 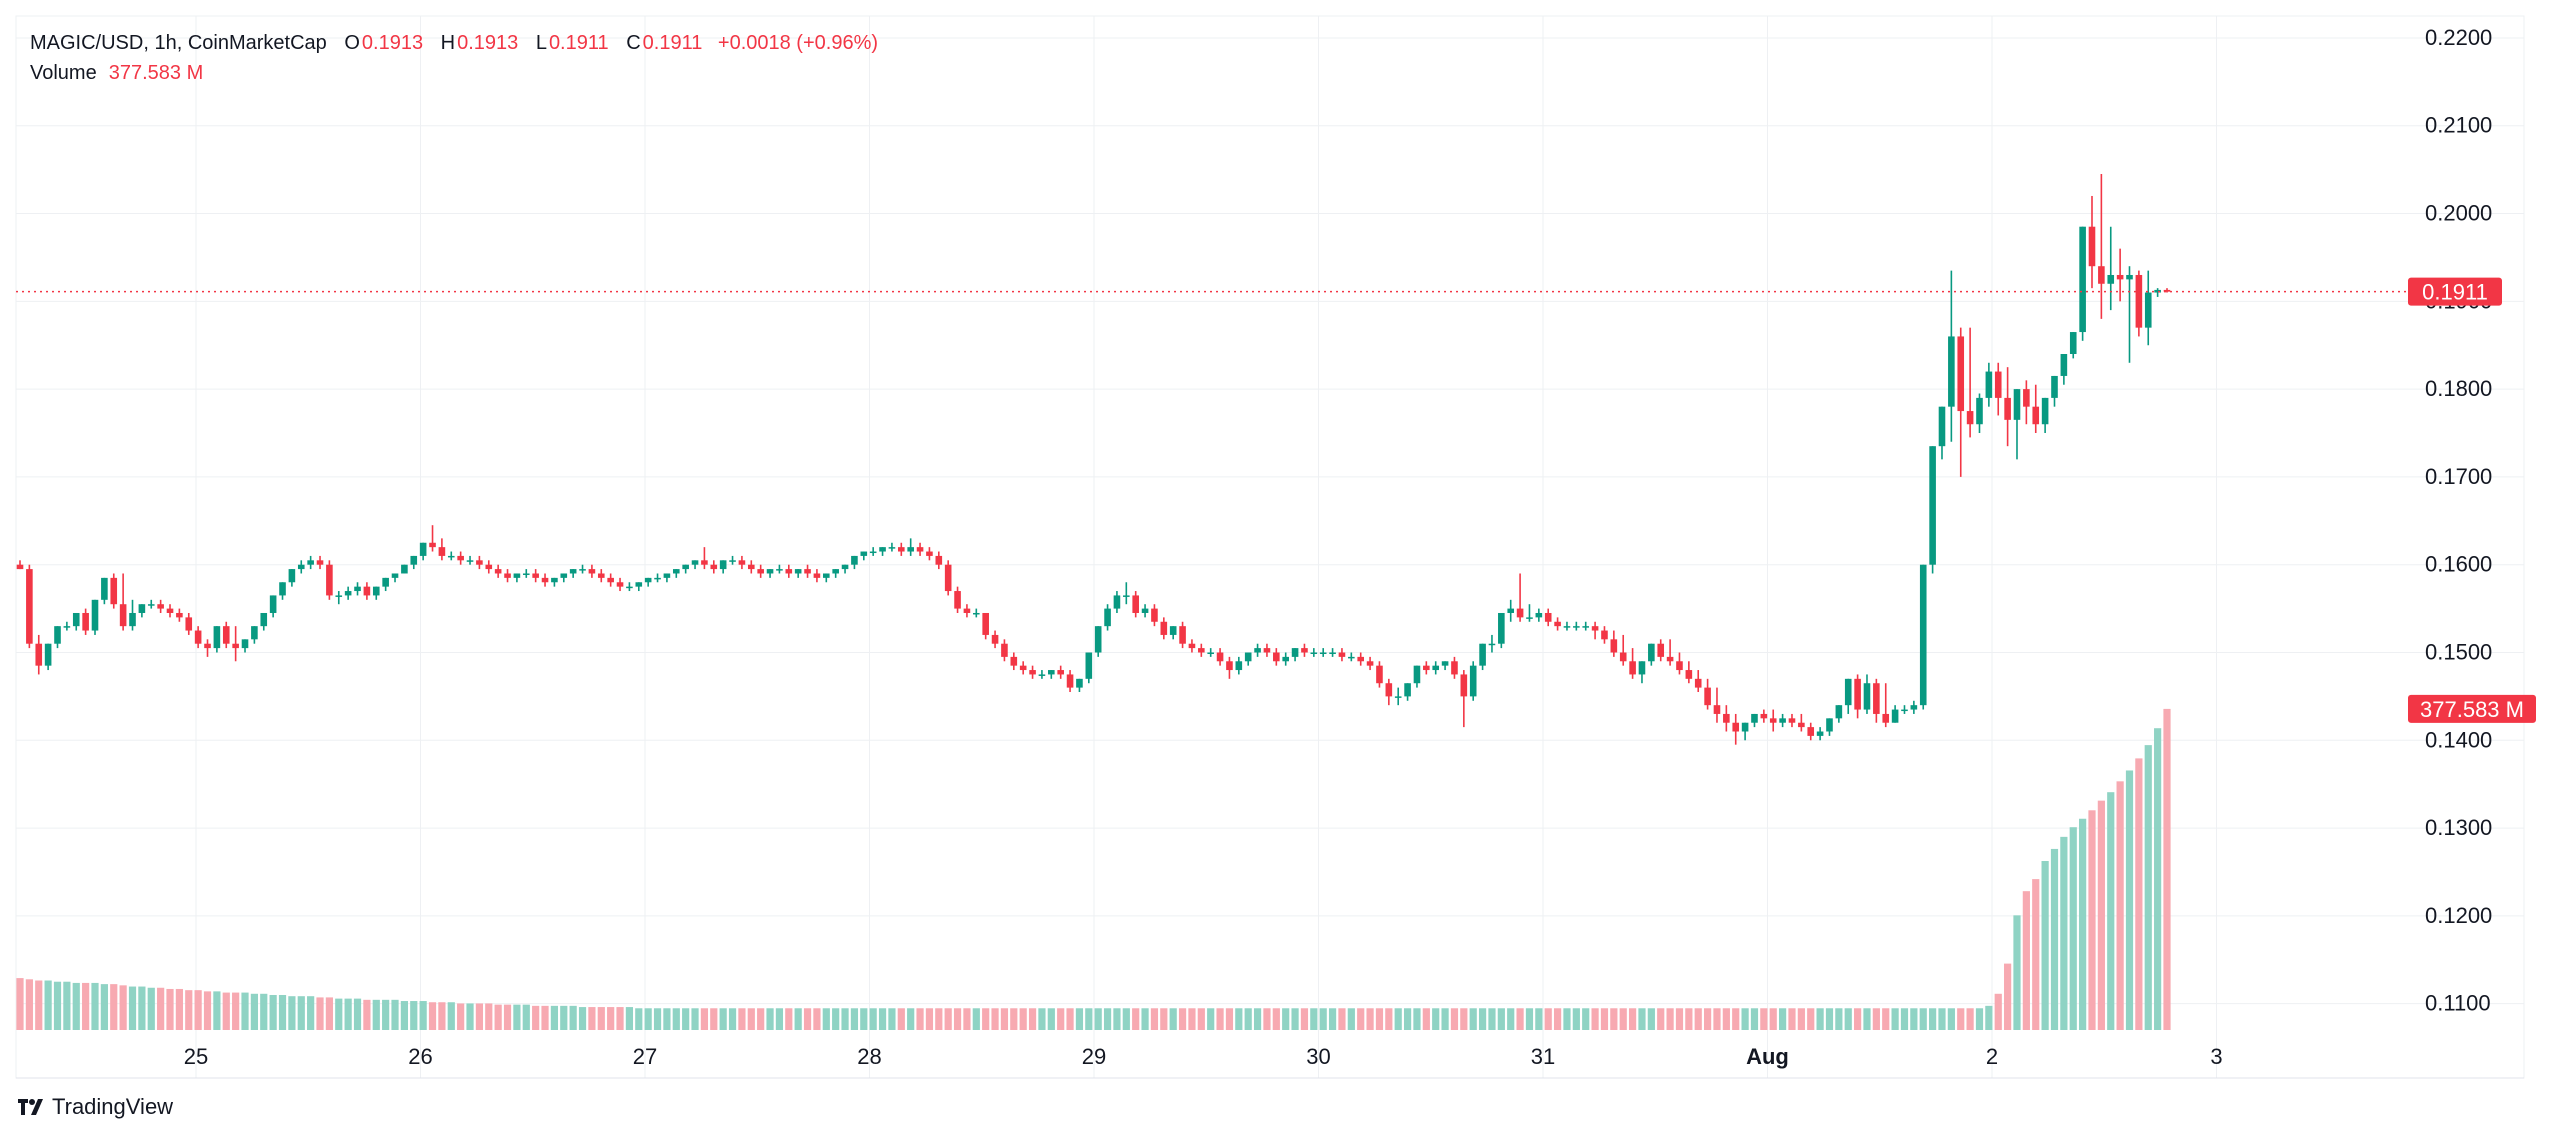 I want to click on x-tick-label: 3, so click(x=2216, y=1056).